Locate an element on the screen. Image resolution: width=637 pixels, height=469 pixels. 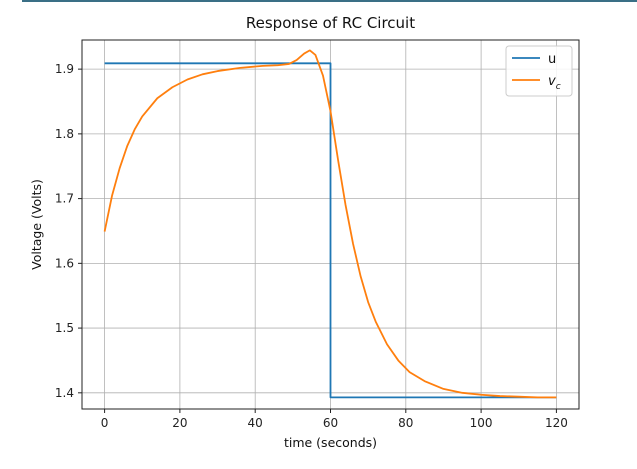
x-tick-label: 0 is located at coordinates (105, 423).